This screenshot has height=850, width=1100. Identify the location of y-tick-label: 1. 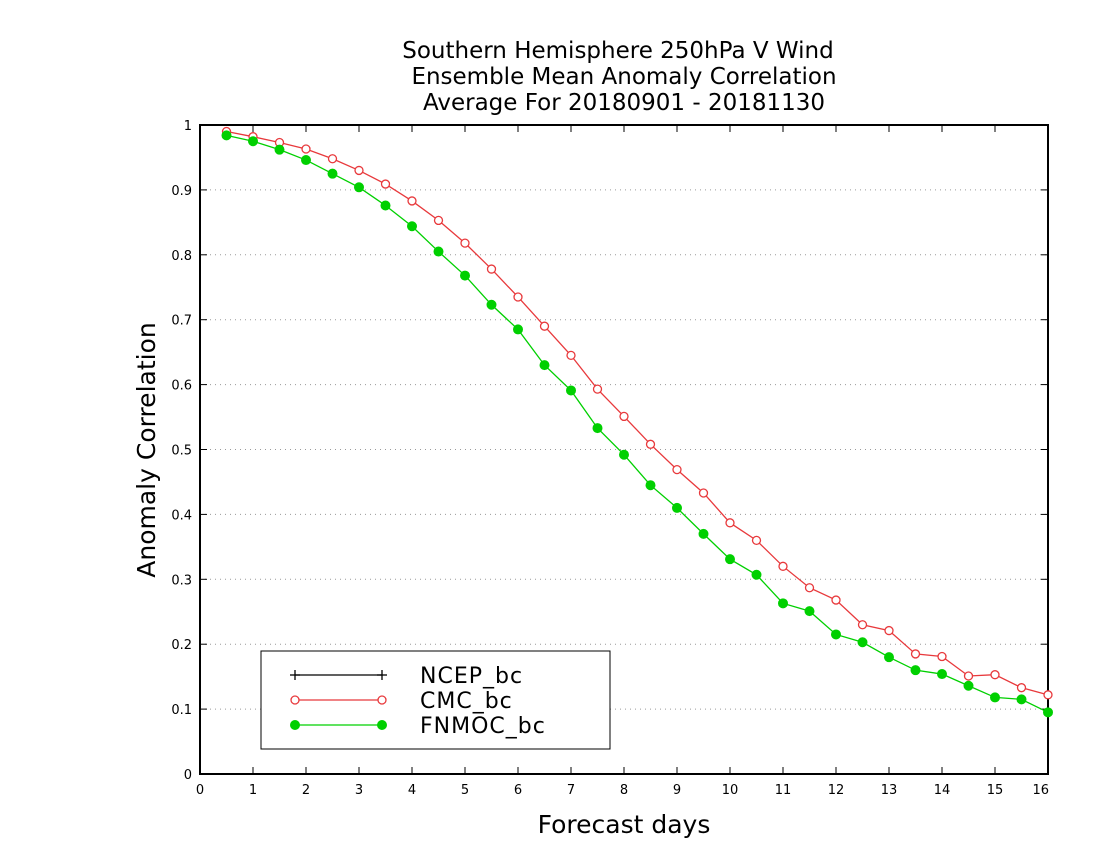
(188, 126).